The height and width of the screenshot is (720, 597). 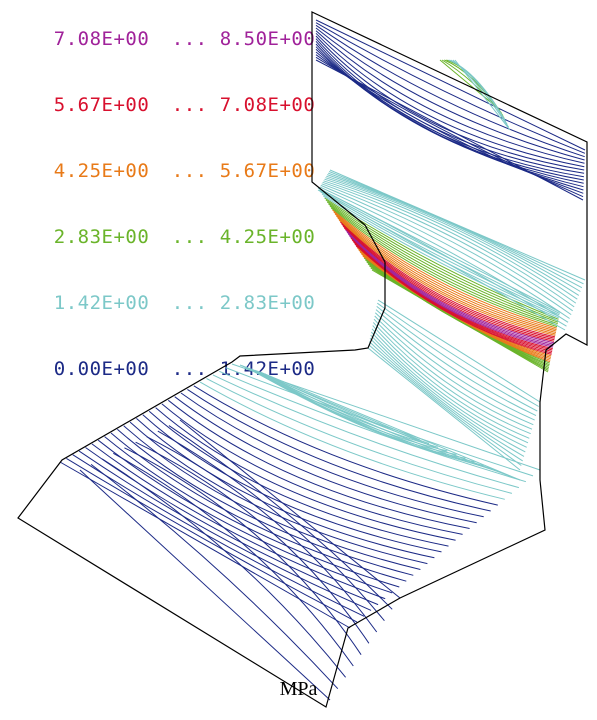 I want to click on top-pocket-contour, so click(x=482, y=95).